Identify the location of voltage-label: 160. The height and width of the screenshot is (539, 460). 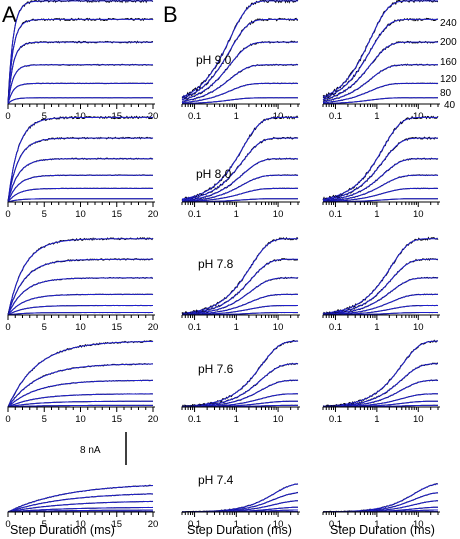
(448, 62).